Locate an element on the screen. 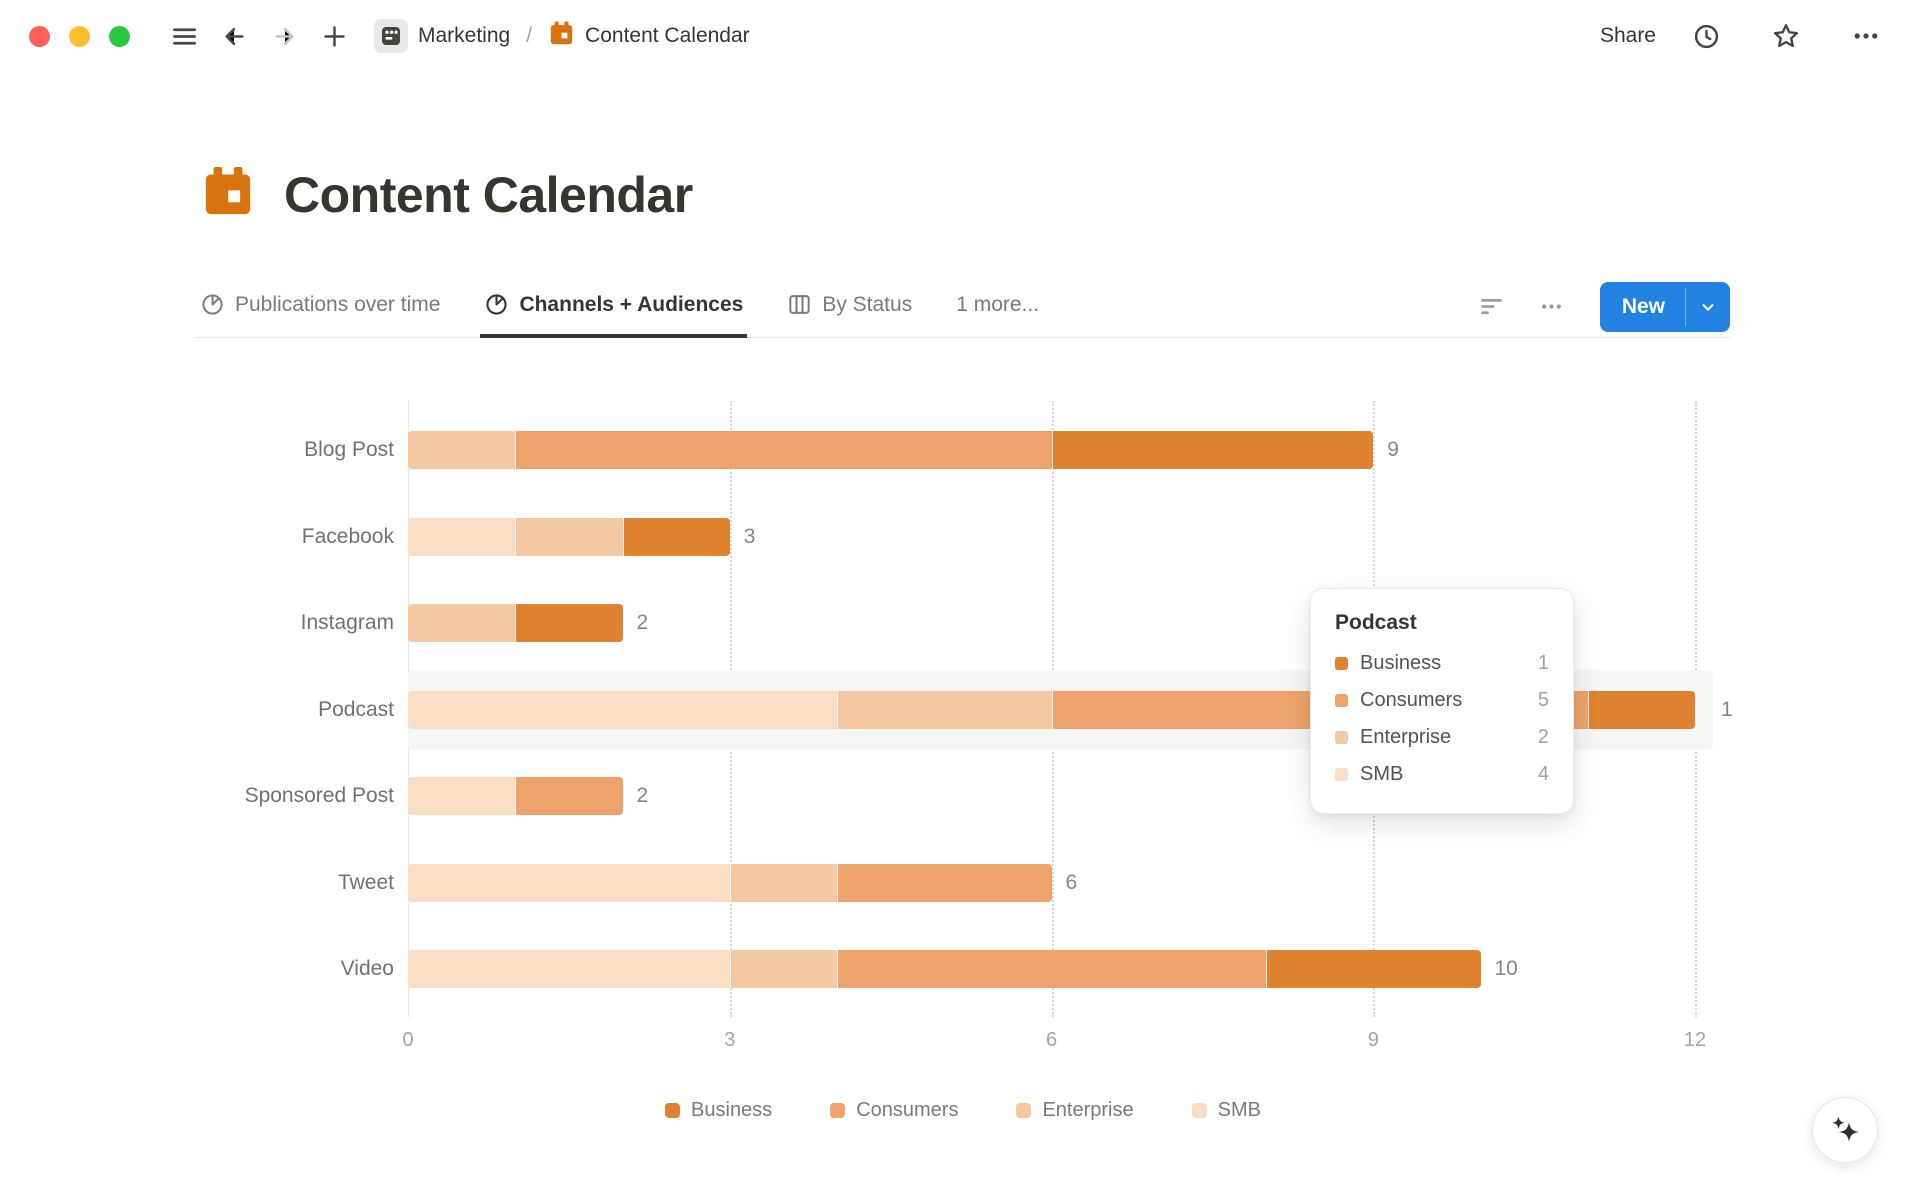  tab-channels-audiences: Channels + Audiences is located at coordinates (614, 307).